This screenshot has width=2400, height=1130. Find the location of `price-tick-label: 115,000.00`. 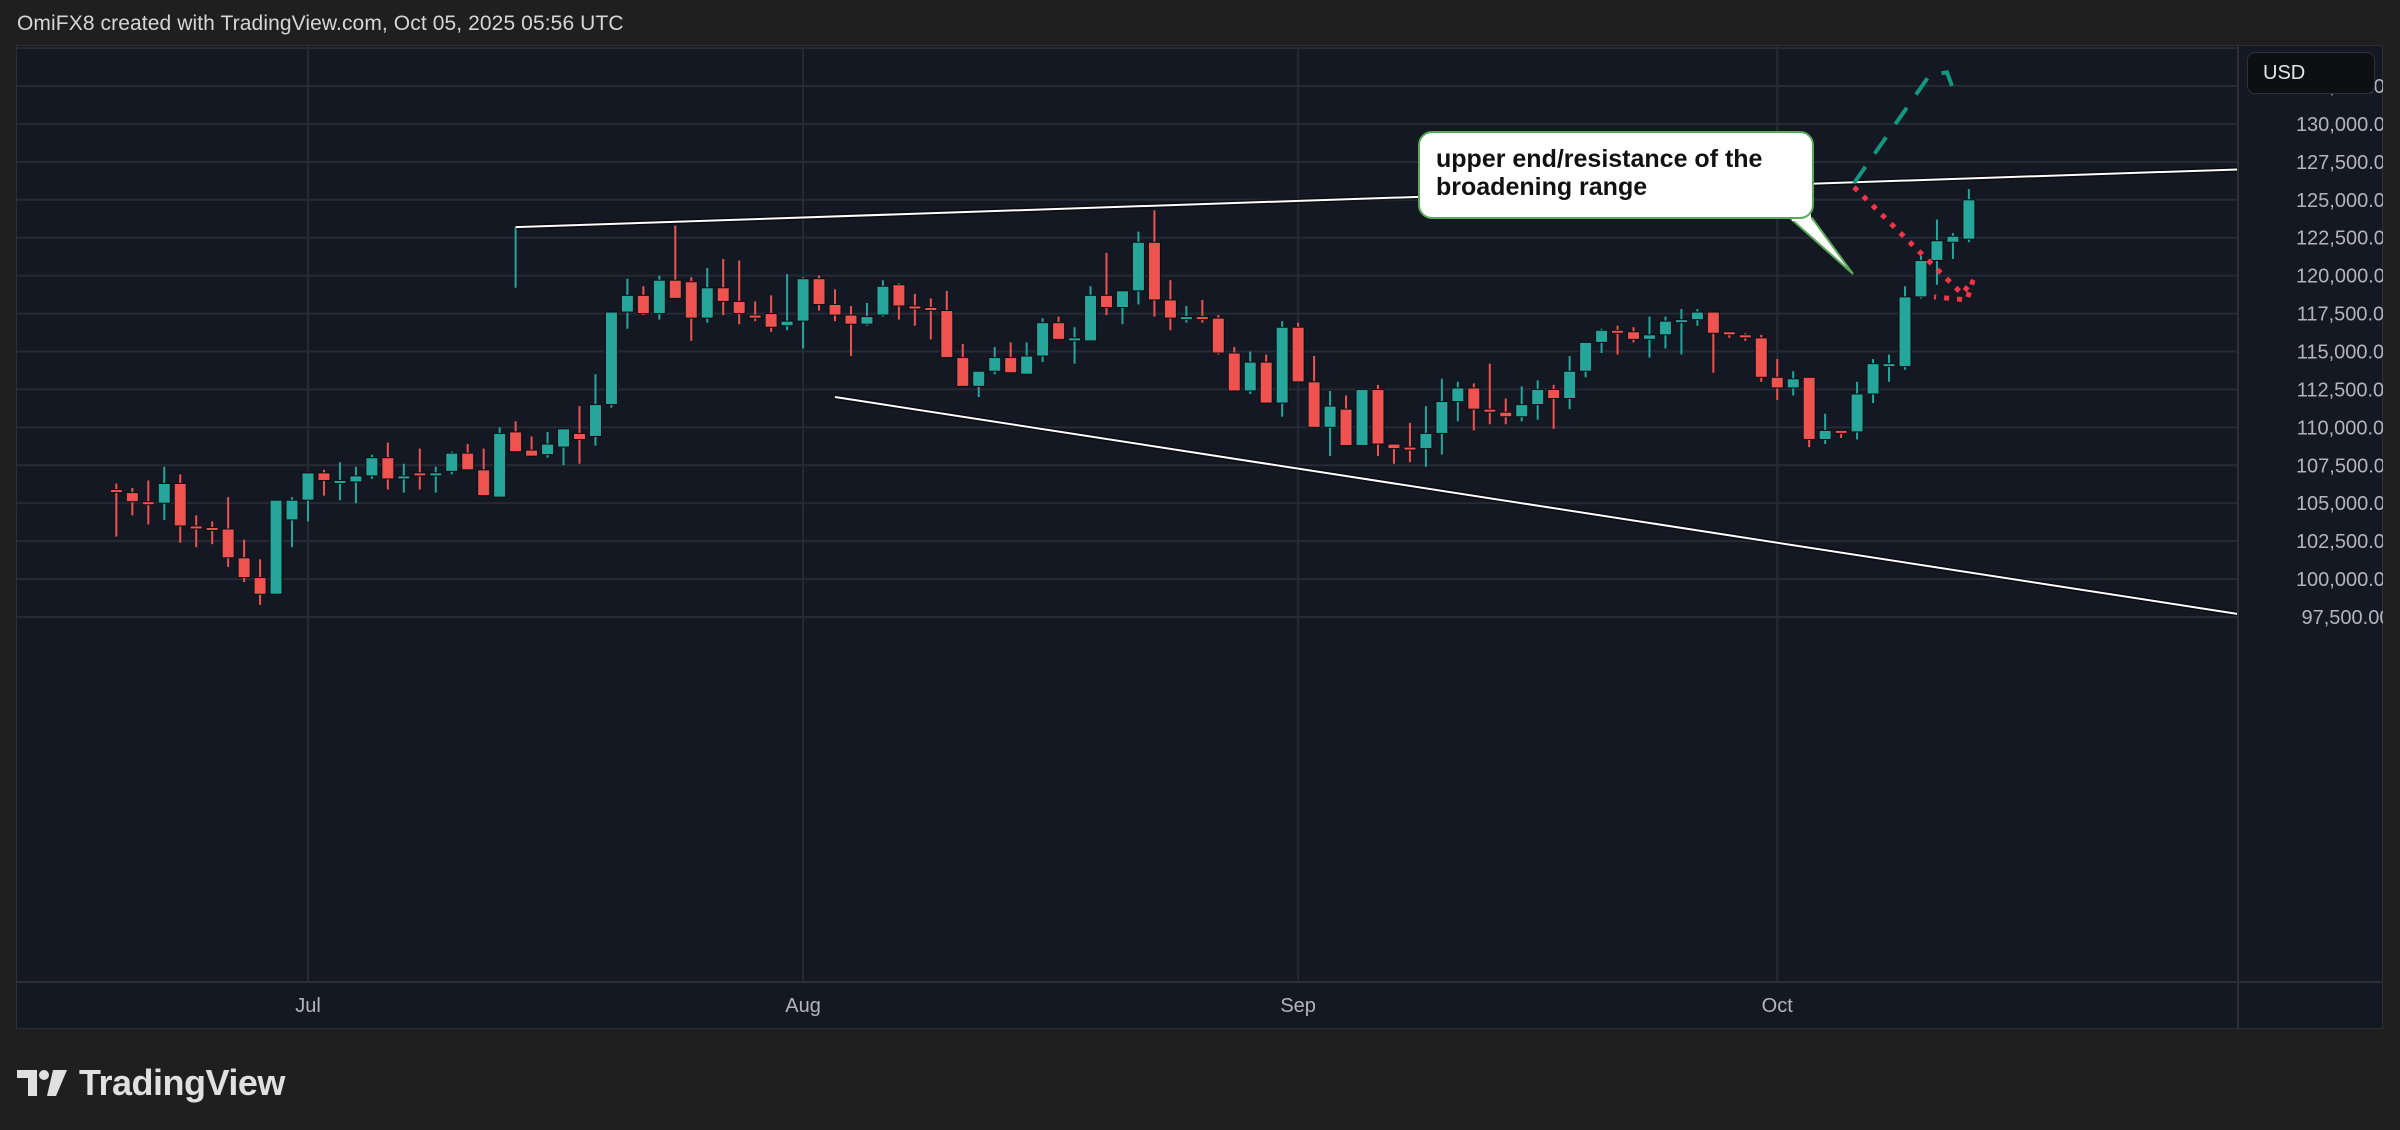

price-tick-label: 115,000.00 is located at coordinates (2340, 353).